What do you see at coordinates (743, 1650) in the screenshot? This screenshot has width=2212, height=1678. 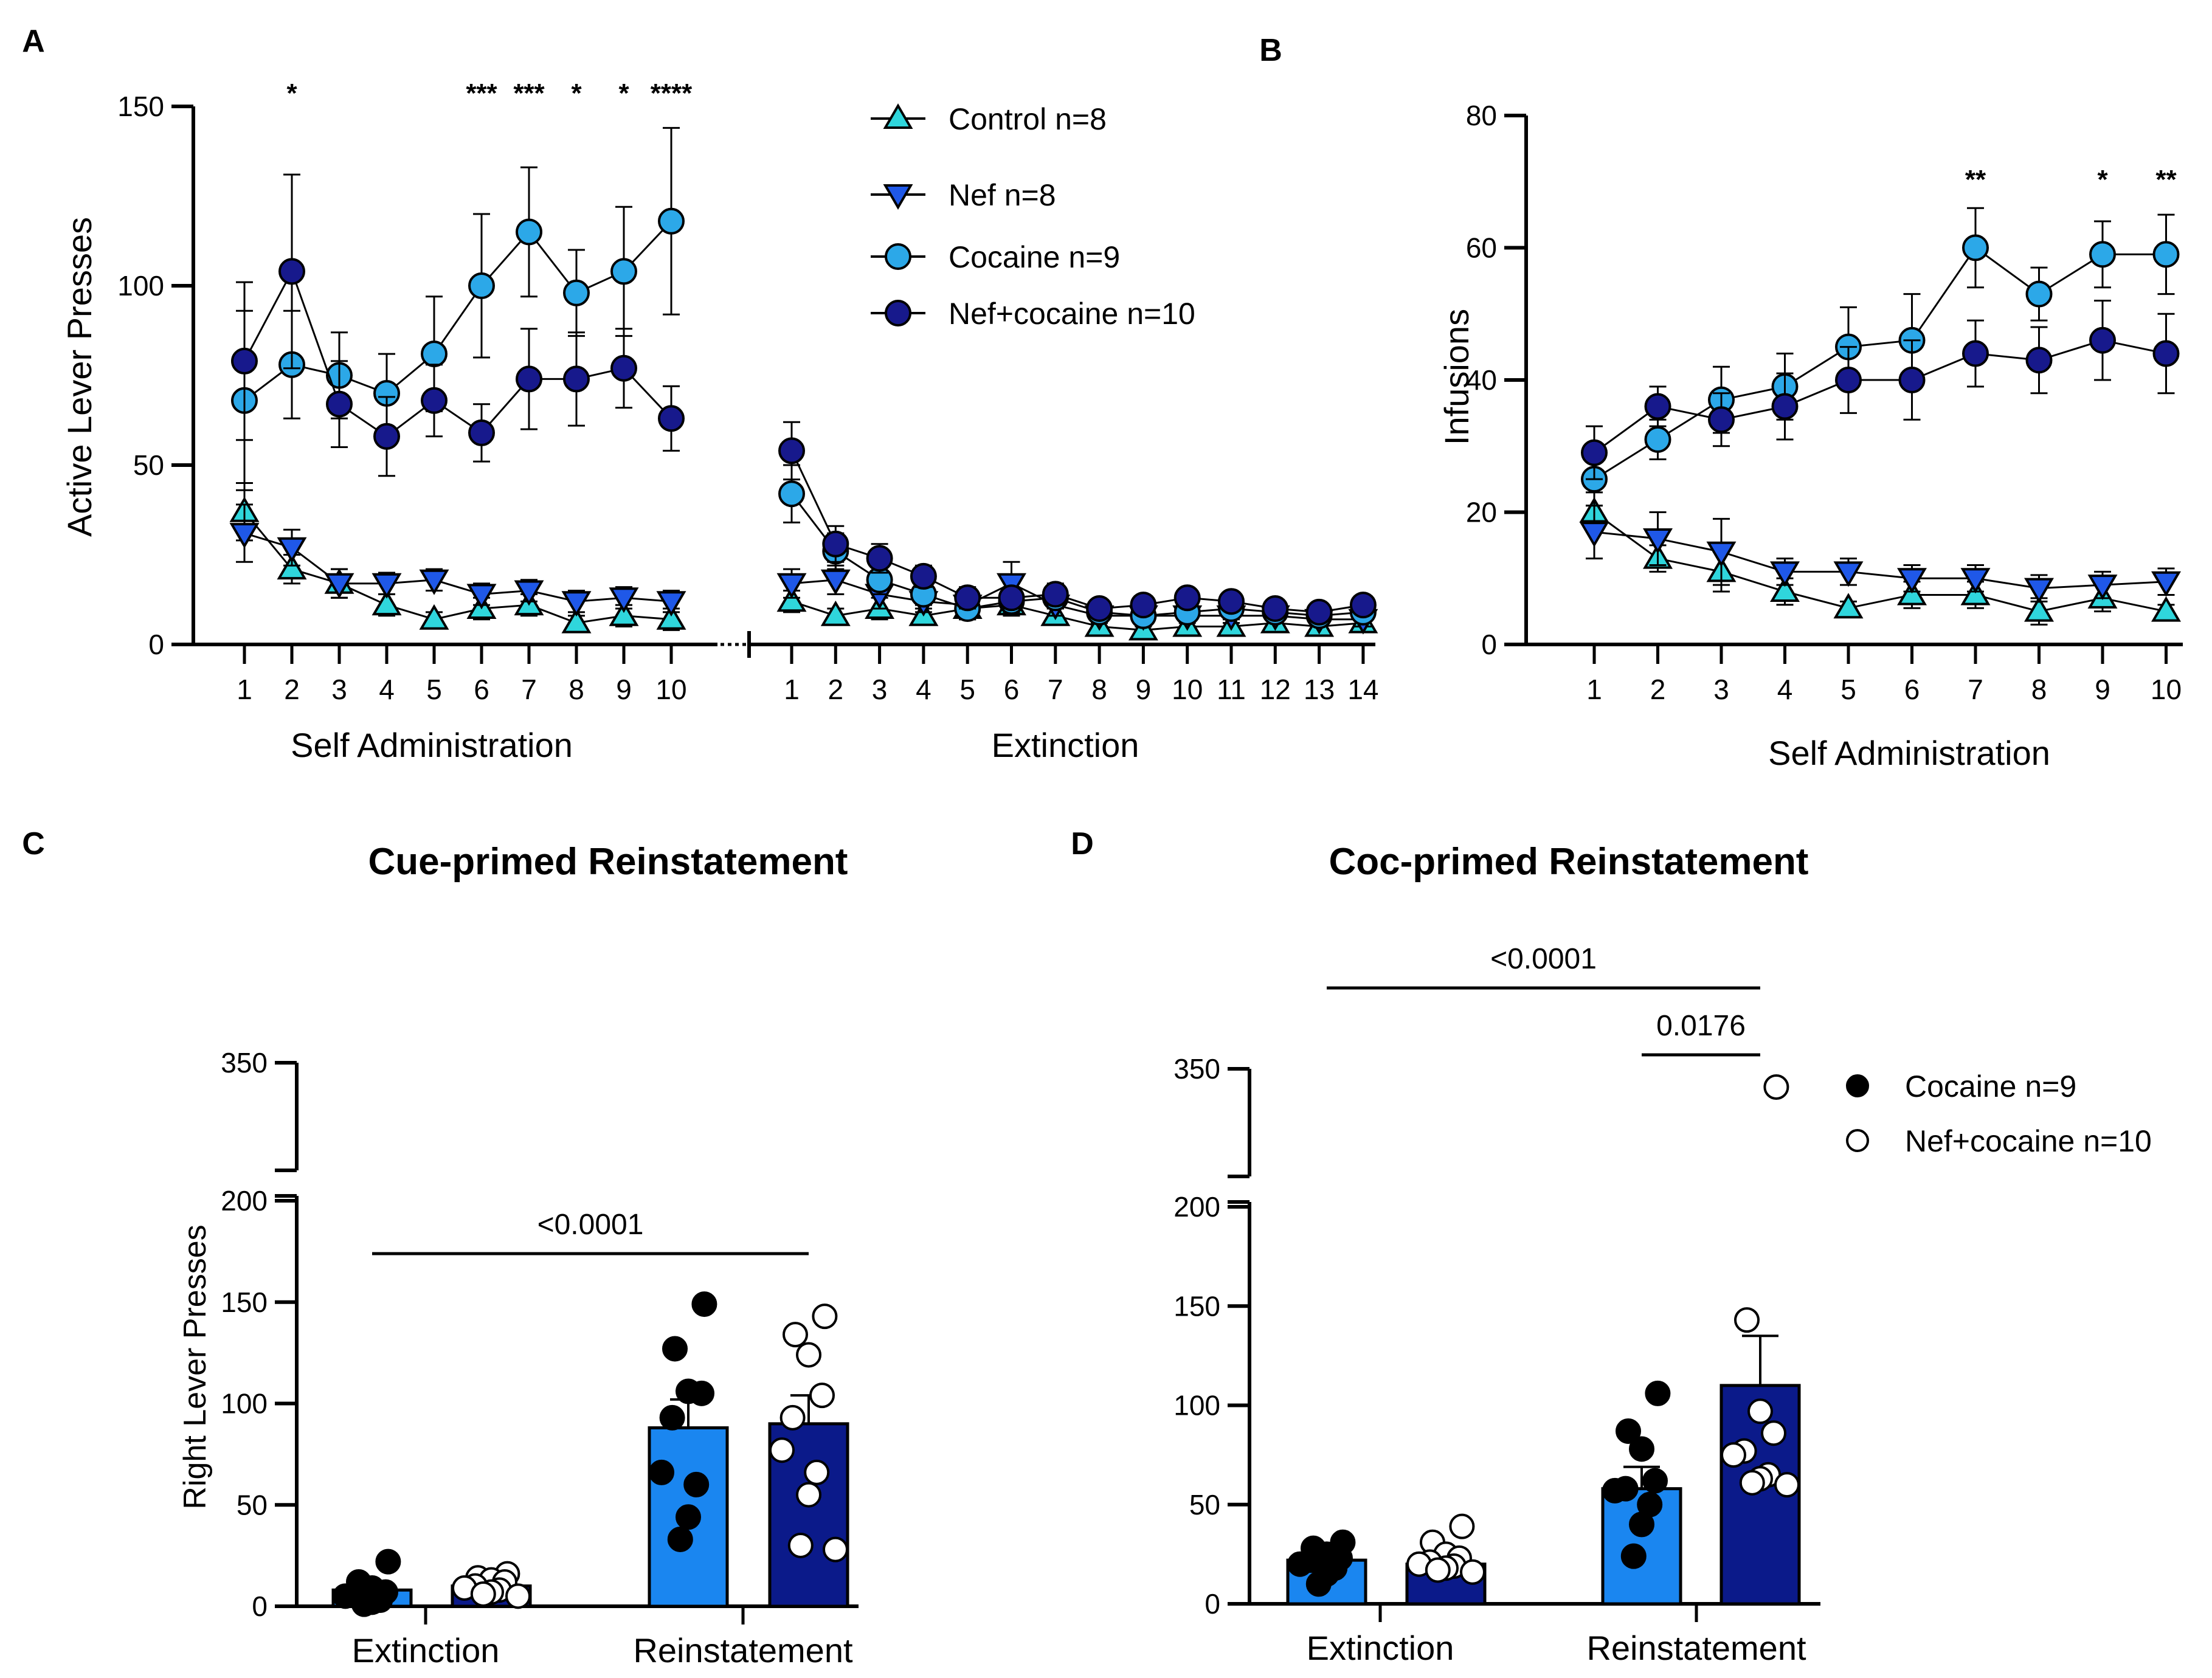 I see `x-category-label: Reinstatement` at bounding box center [743, 1650].